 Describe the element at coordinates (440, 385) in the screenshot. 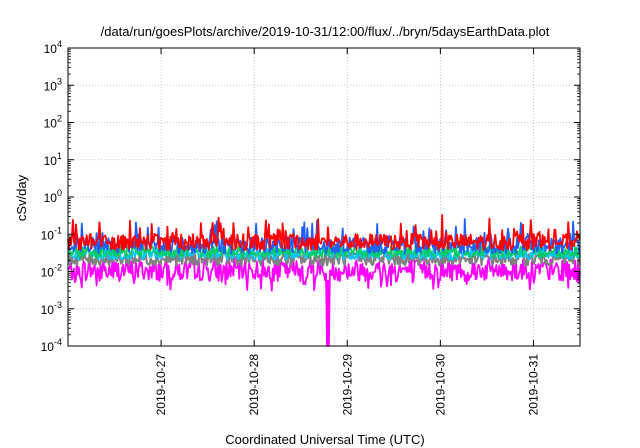

I see `x-tick-label: 2019-10-30` at that location.